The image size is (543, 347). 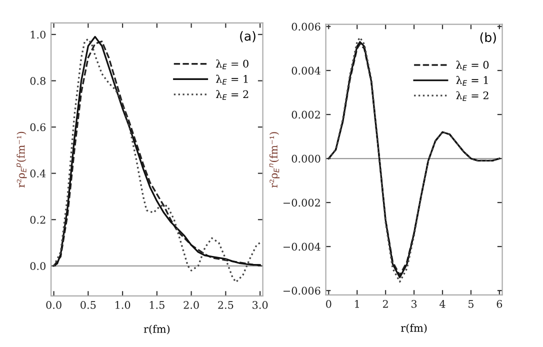 I want to click on x-tick-label: 2.0, so click(x=191, y=305).